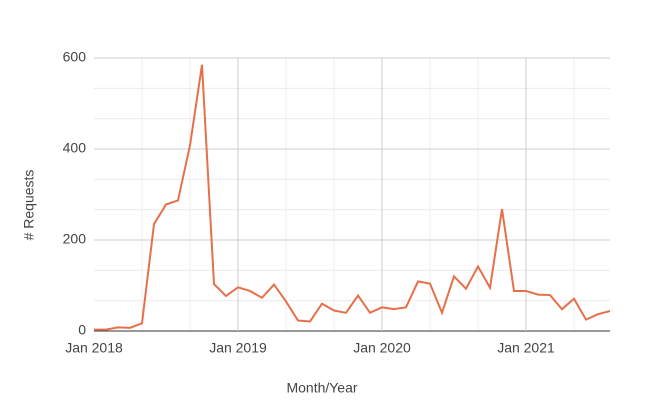 This screenshot has height=418, width=645. I want to click on y-tick-label: 0, so click(82, 330).